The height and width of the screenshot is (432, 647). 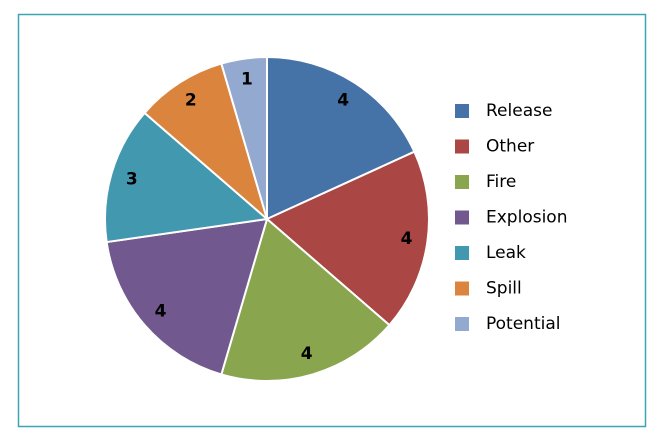 What do you see at coordinates (504, 289) in the screenshot?
I see `legend-label: Spill` at bounding box center [504, 289].